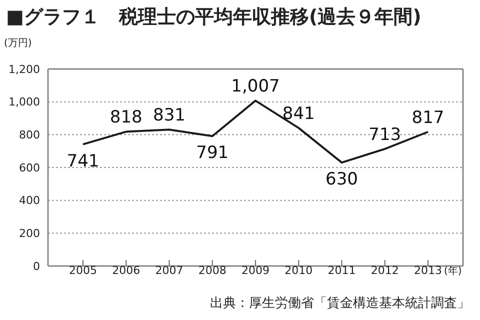  I want to click on y-axis-title: (万円), so click(18, 43).